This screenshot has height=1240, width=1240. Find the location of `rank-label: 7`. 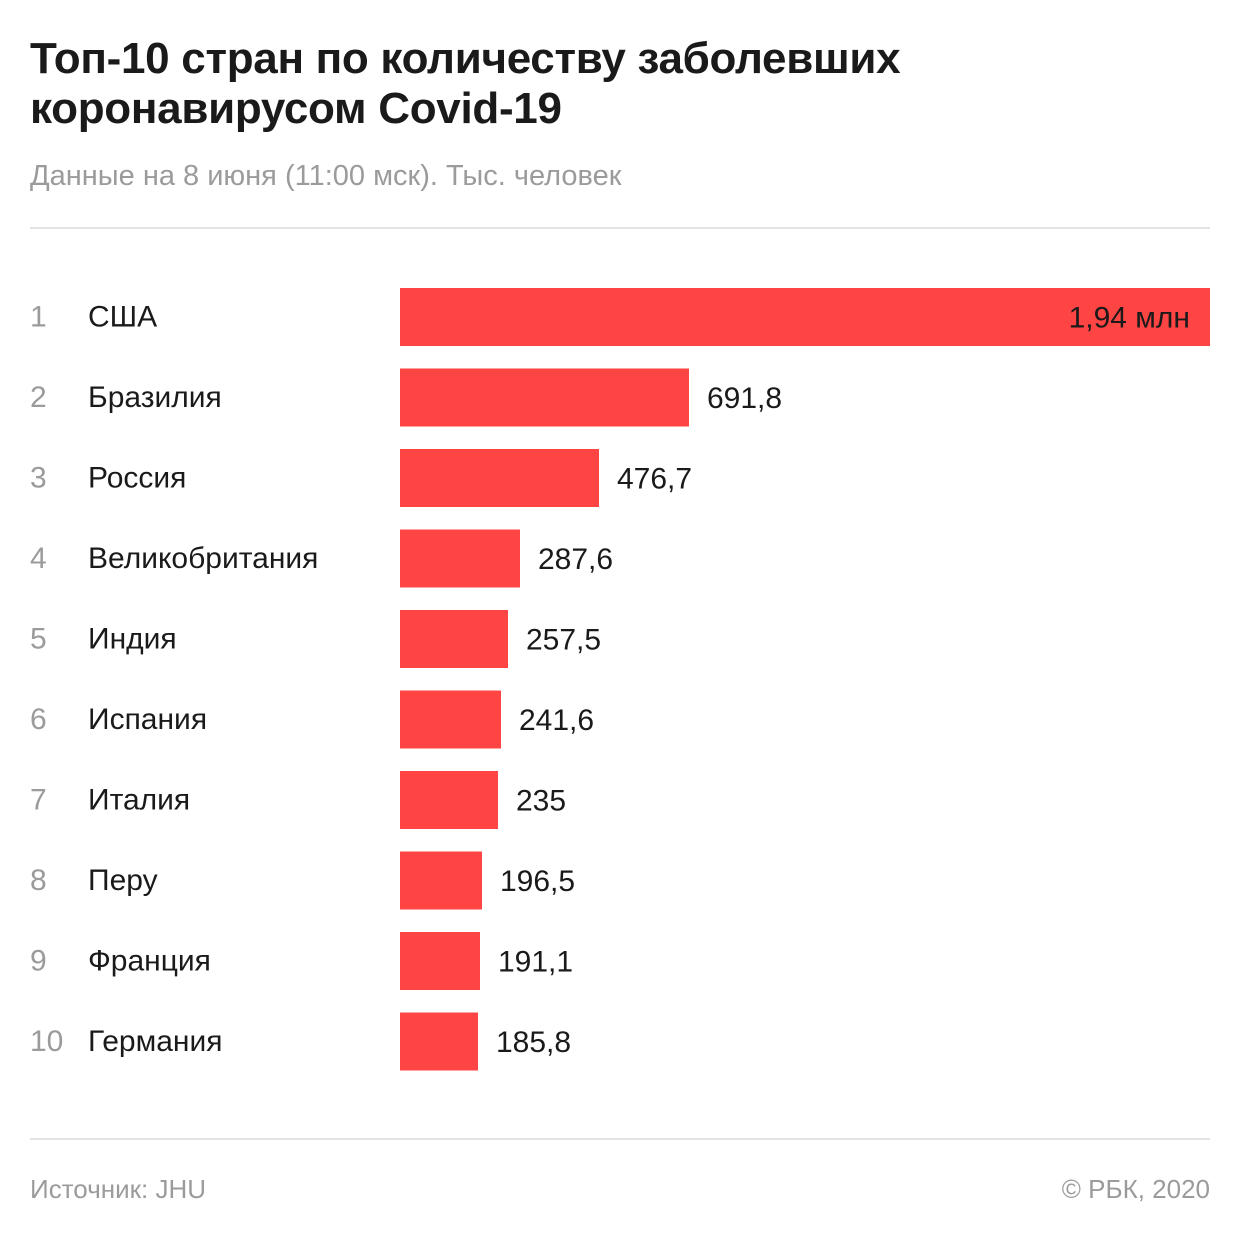

rank-label: 7 is located at coordinates (38, 800).